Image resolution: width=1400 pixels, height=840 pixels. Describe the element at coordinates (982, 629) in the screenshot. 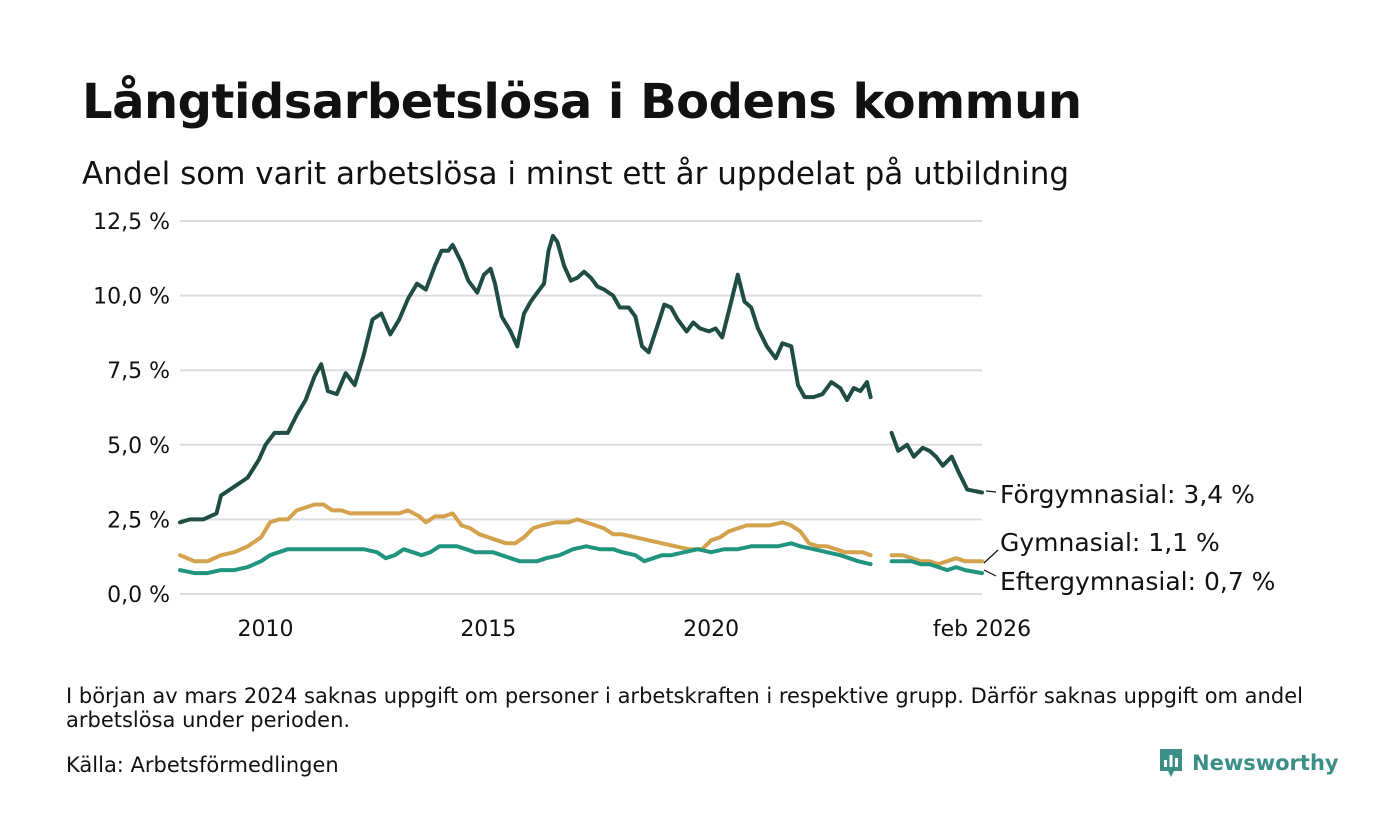

I see `x-tick-label: feb 2026` at that location.